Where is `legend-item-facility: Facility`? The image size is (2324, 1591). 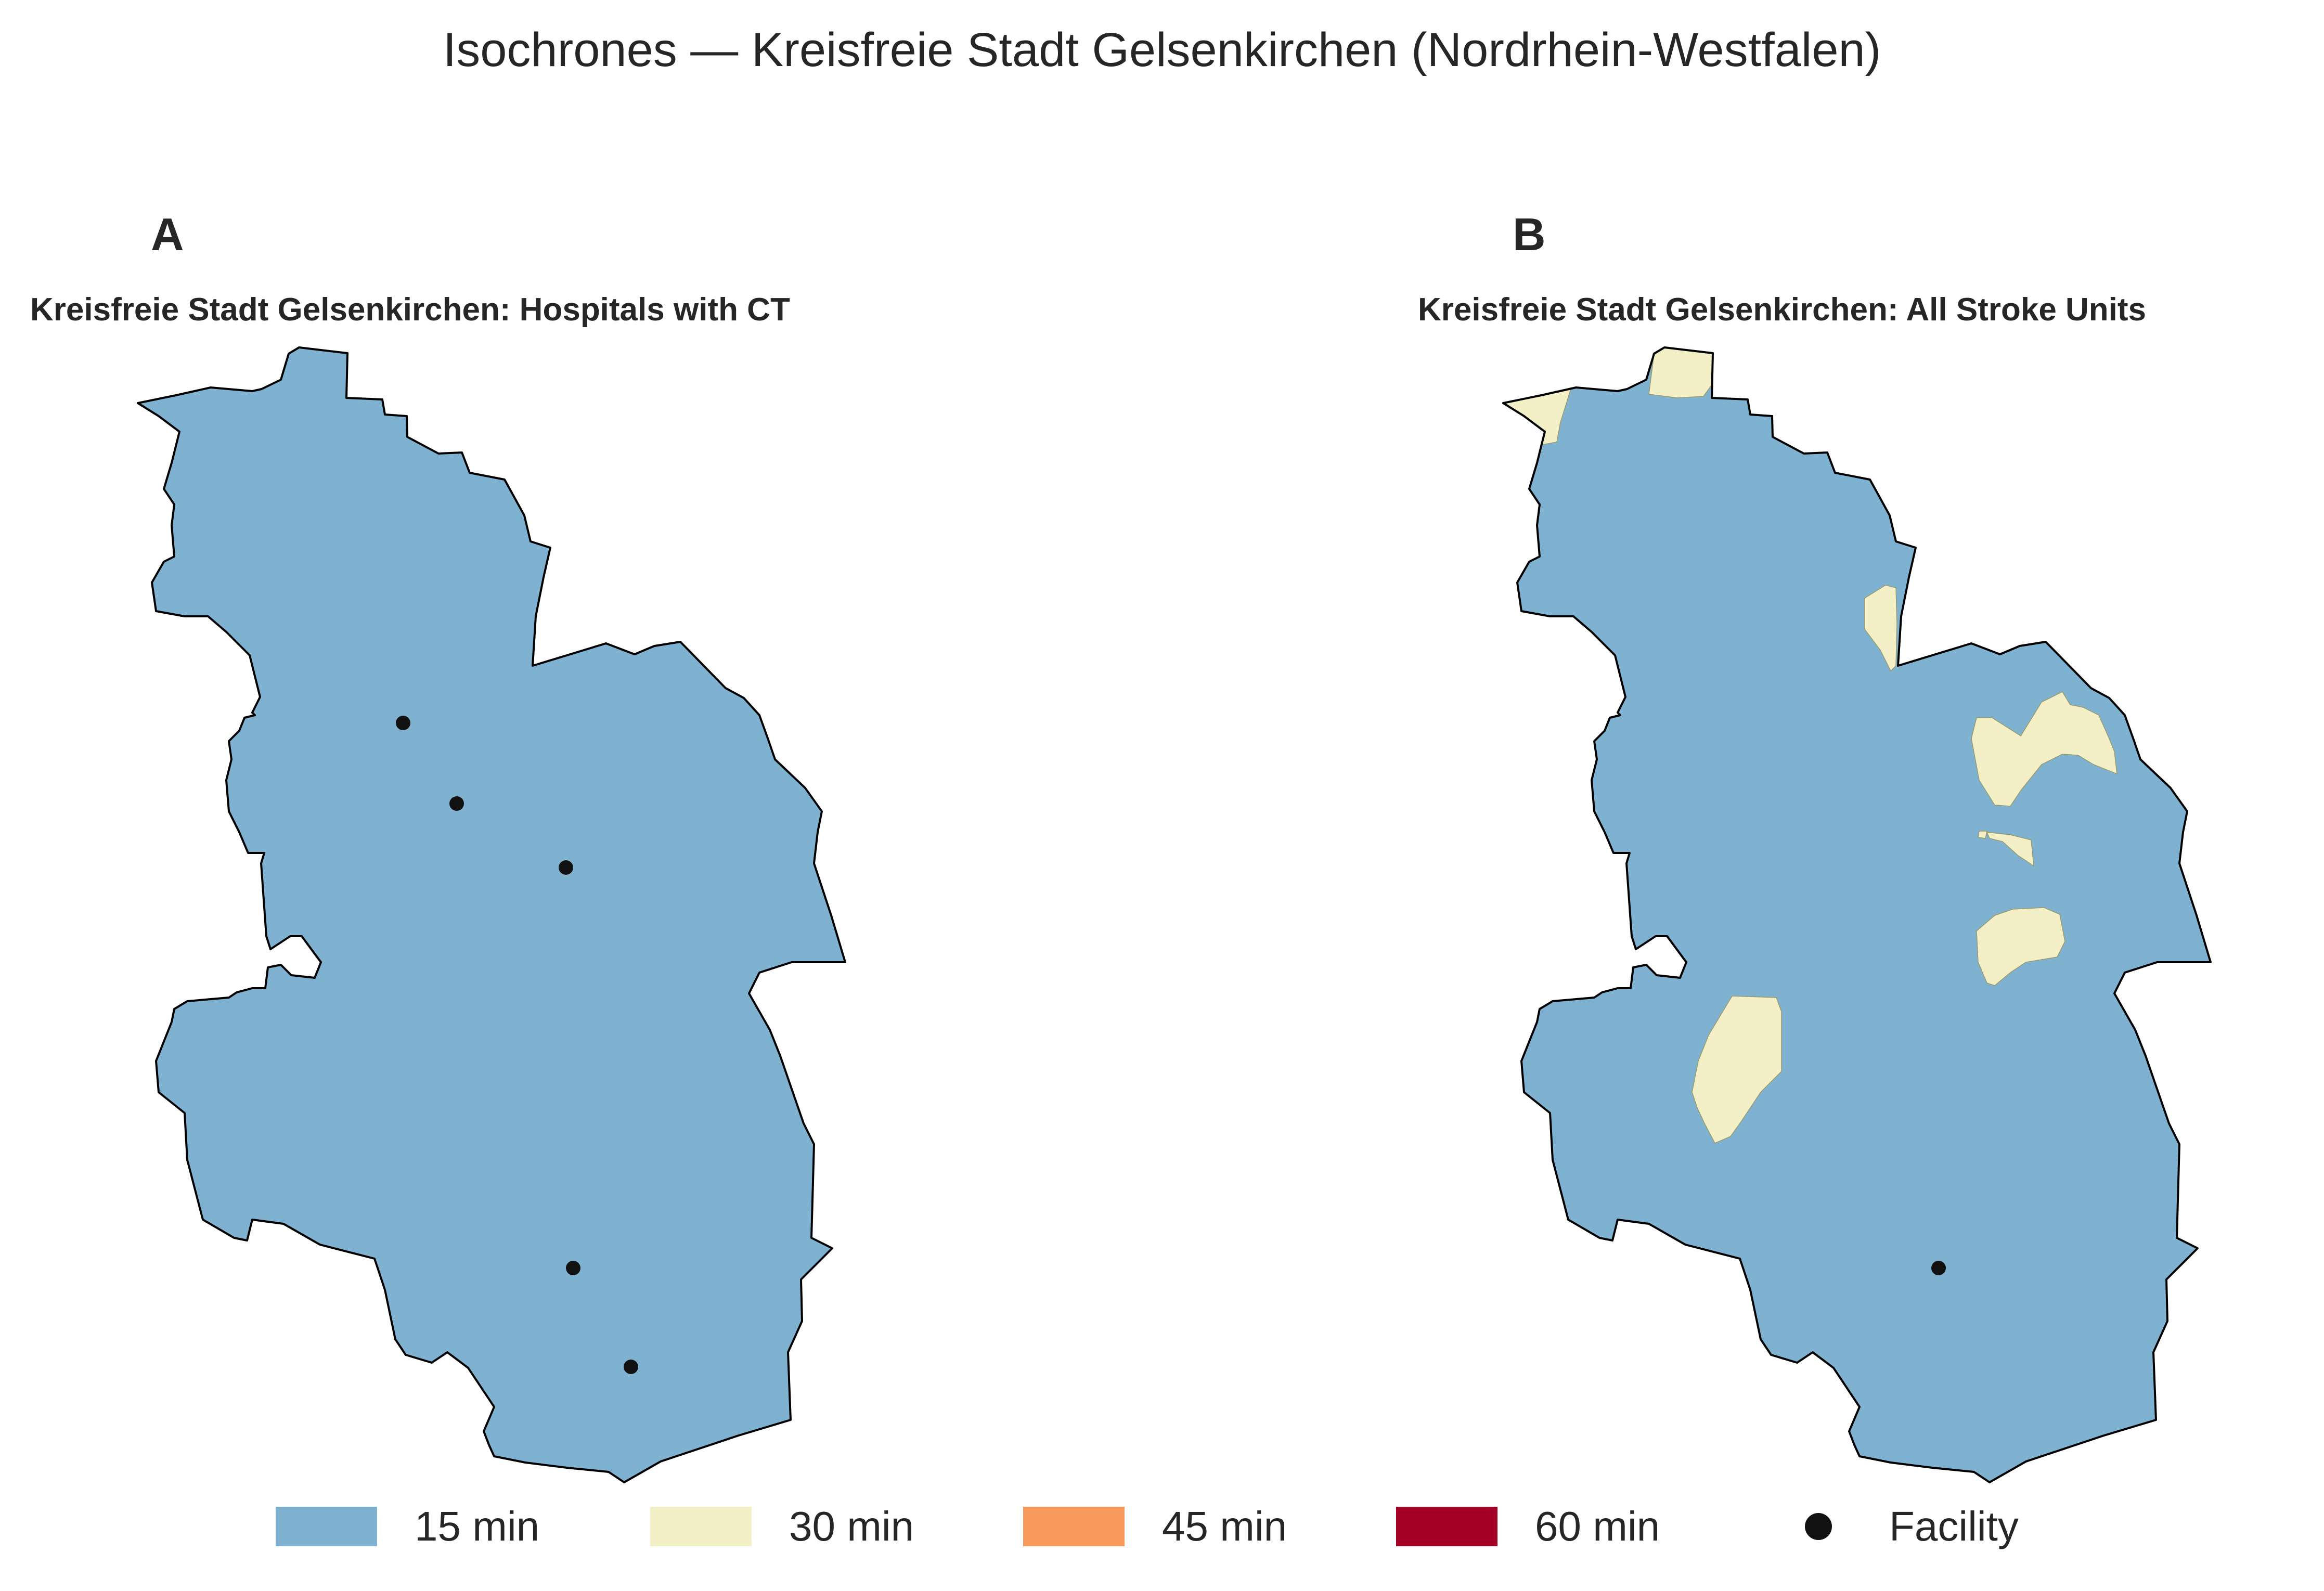
legend-item-facility: Facility is located at coordinates (1893, 1526).